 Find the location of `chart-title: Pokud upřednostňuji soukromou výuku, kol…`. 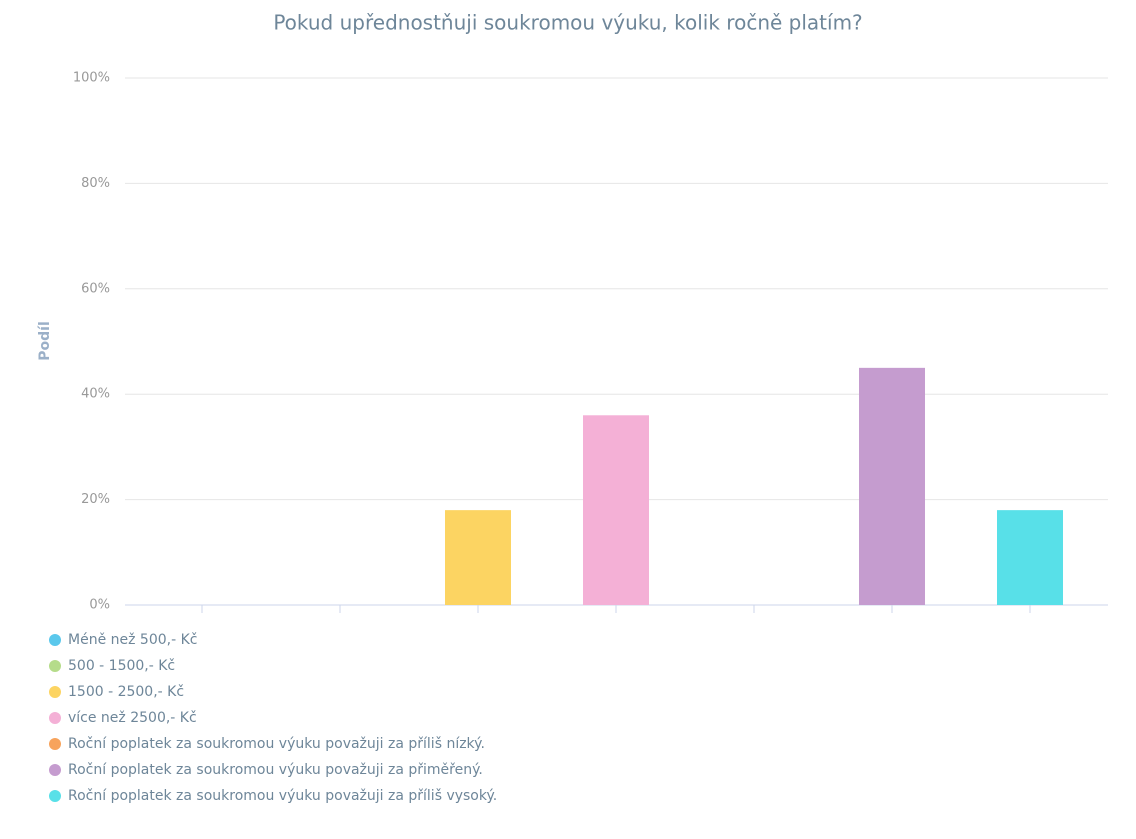

chart-title: Pokud upřednostňuji soukromou výuku, kol… is located at coordinates (567, 23).